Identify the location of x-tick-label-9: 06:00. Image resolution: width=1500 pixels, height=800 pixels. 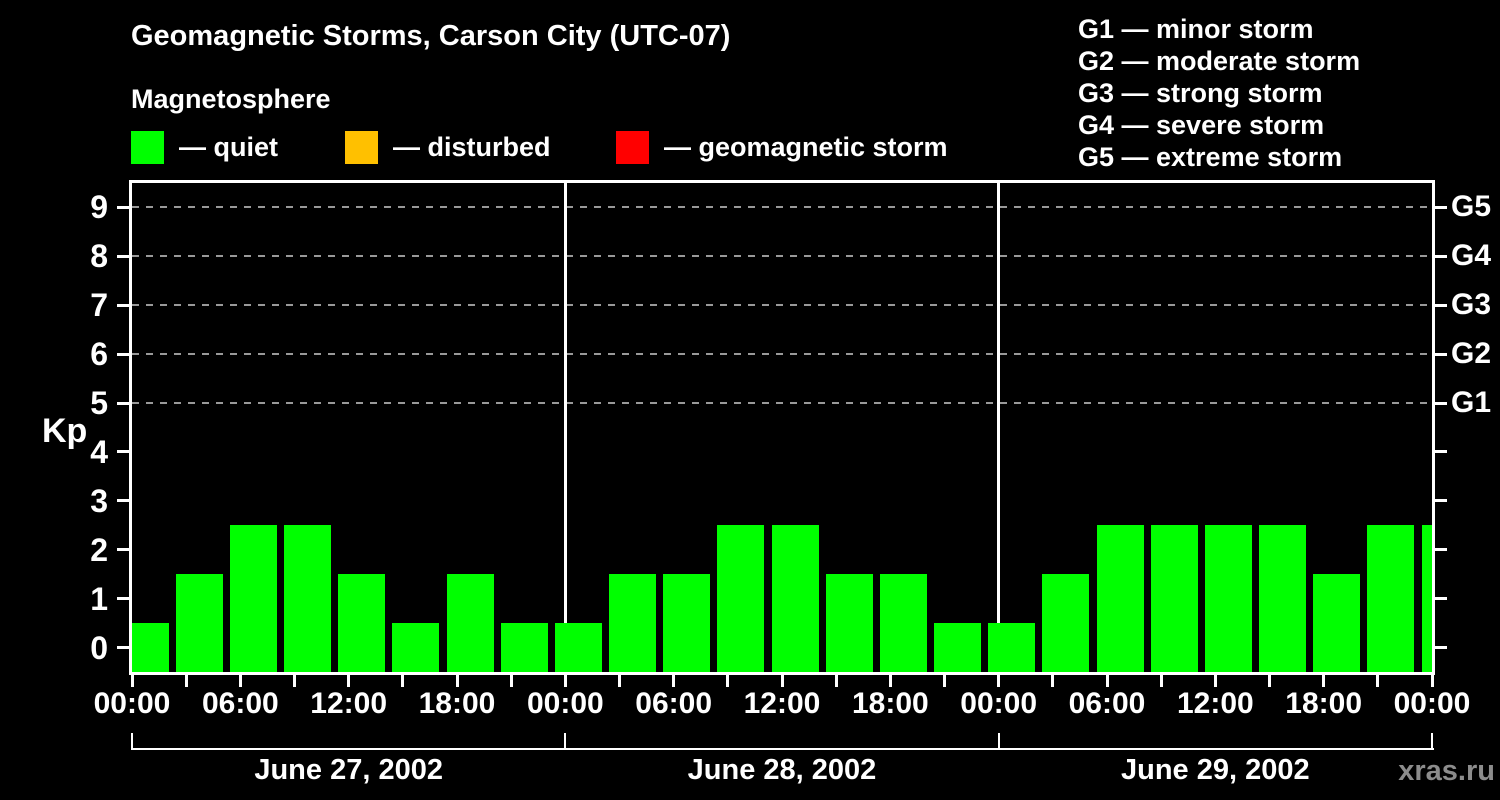
(1107, 703).